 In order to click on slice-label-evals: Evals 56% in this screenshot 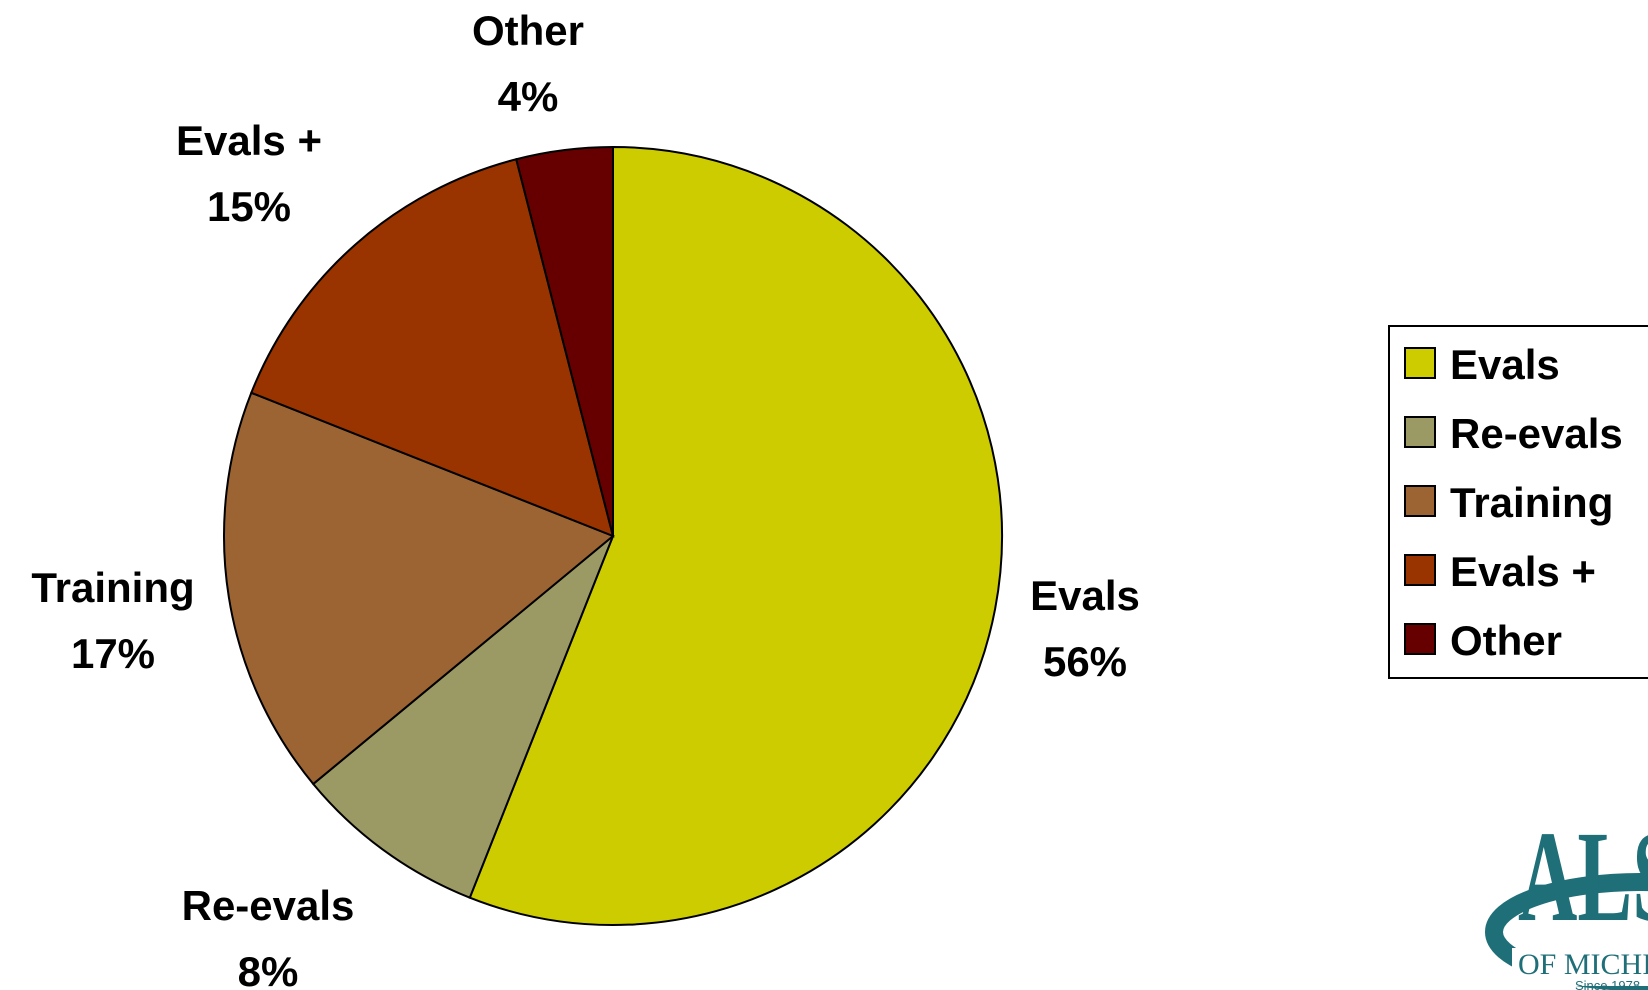, I will do `click(1085, 628)`.